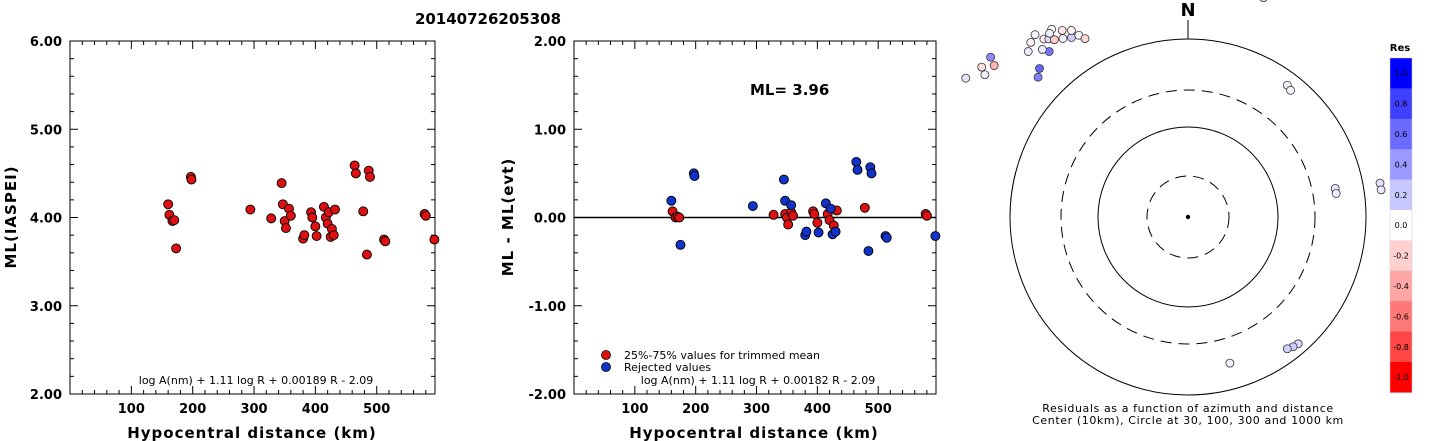 Image resolution: width=1437 pixels, height=441 pixels. I want to click on colorbar-label: -1.0, so click(1401, 377).